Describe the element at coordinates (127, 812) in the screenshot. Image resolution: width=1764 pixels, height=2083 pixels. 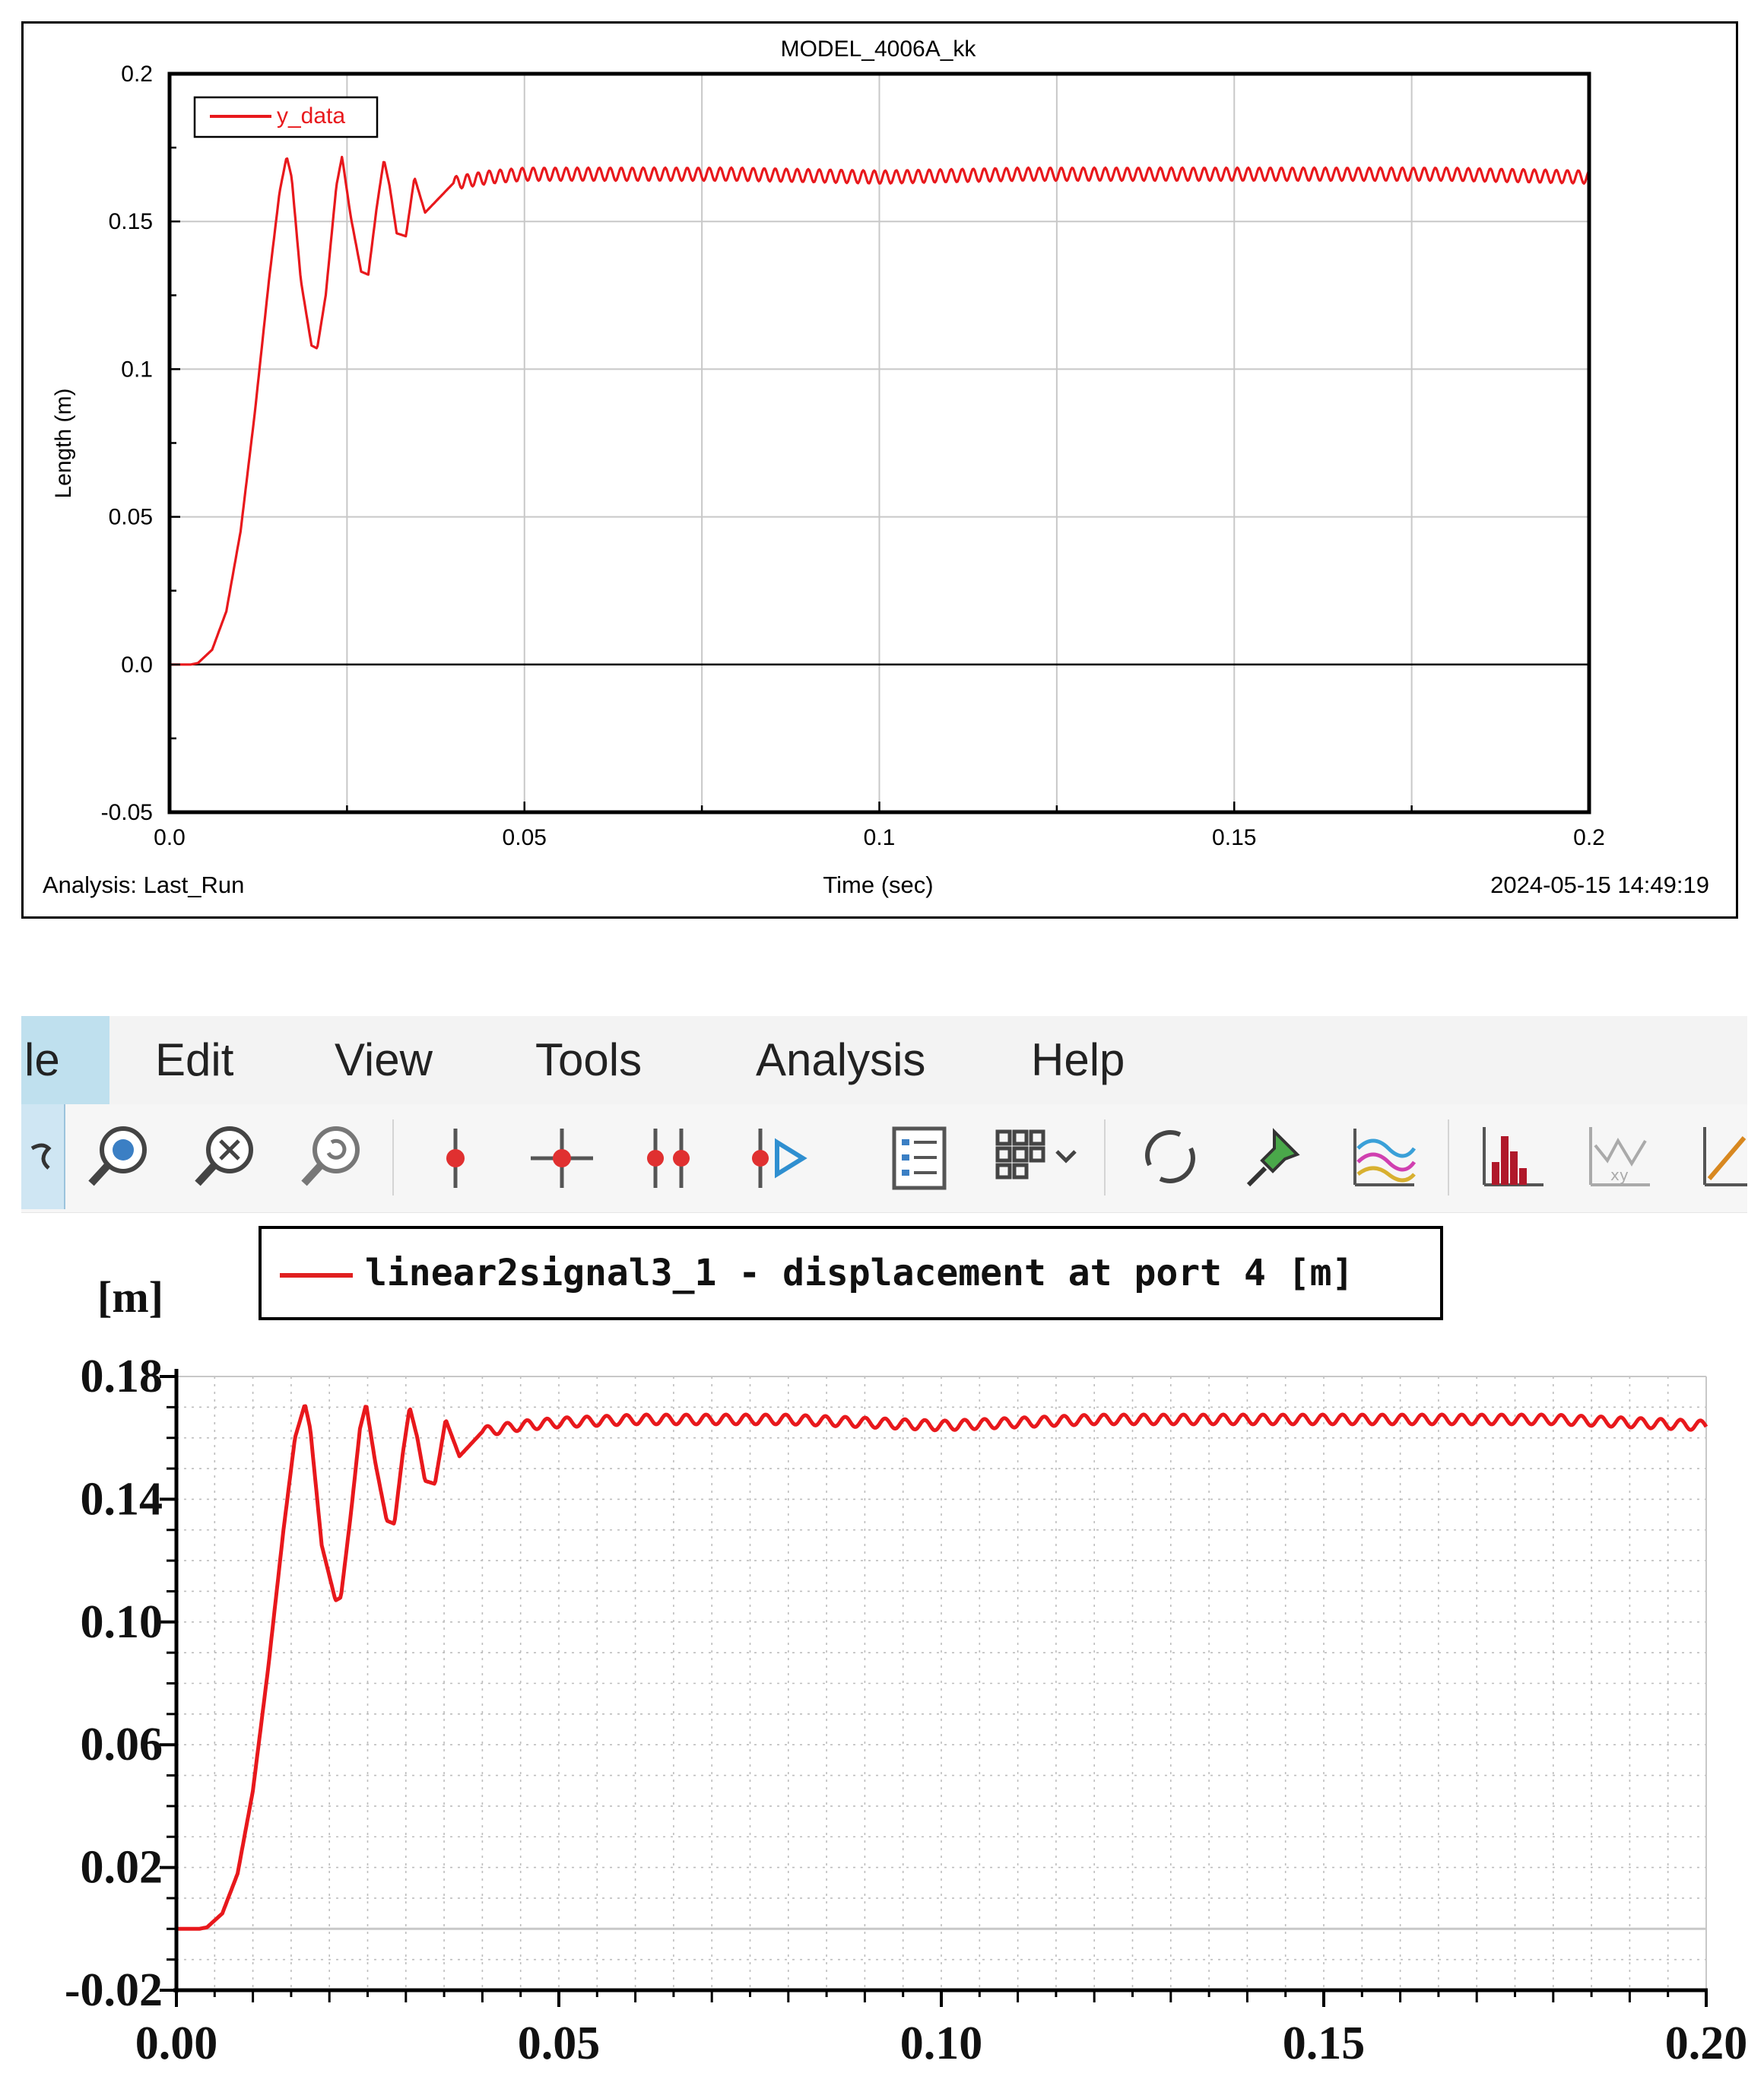
I see `plot1-ytick-label: -0.05` at that location.